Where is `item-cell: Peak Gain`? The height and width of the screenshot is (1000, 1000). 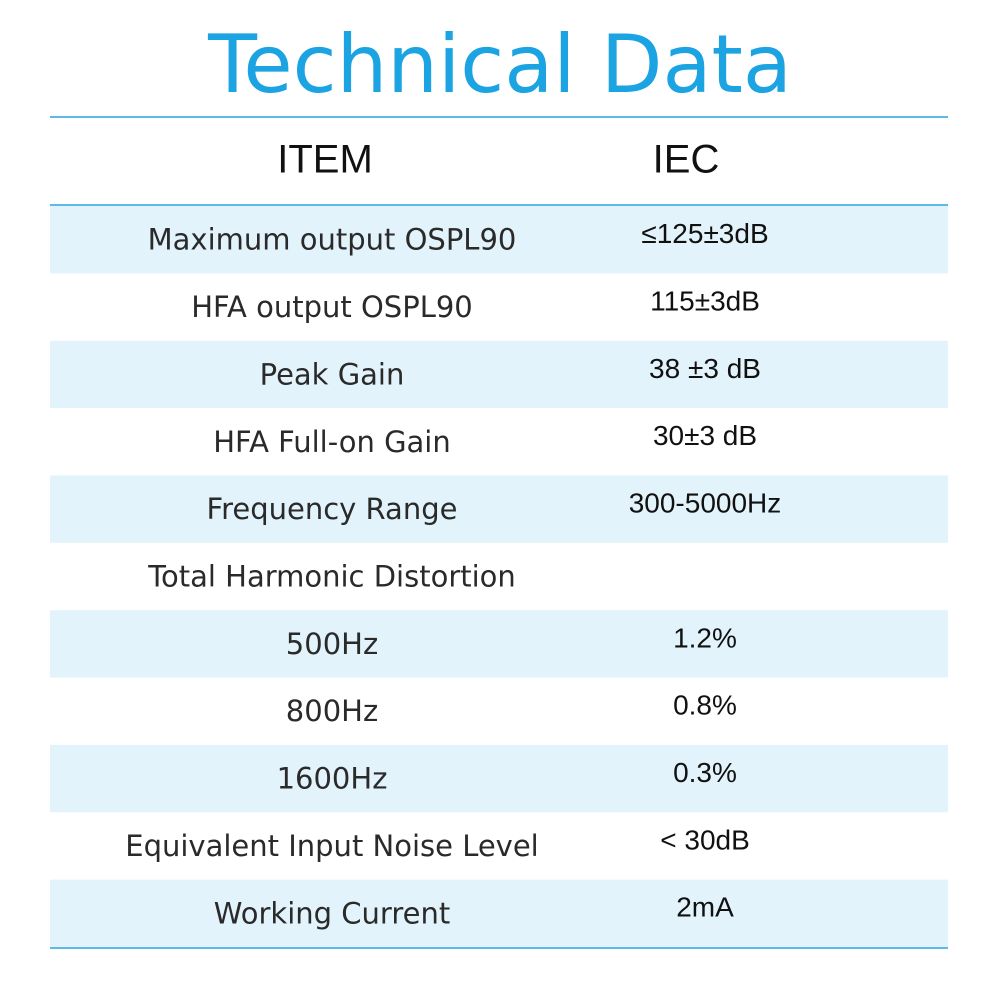
item-cell: Peak Gain is located at coordinates (332, 374).